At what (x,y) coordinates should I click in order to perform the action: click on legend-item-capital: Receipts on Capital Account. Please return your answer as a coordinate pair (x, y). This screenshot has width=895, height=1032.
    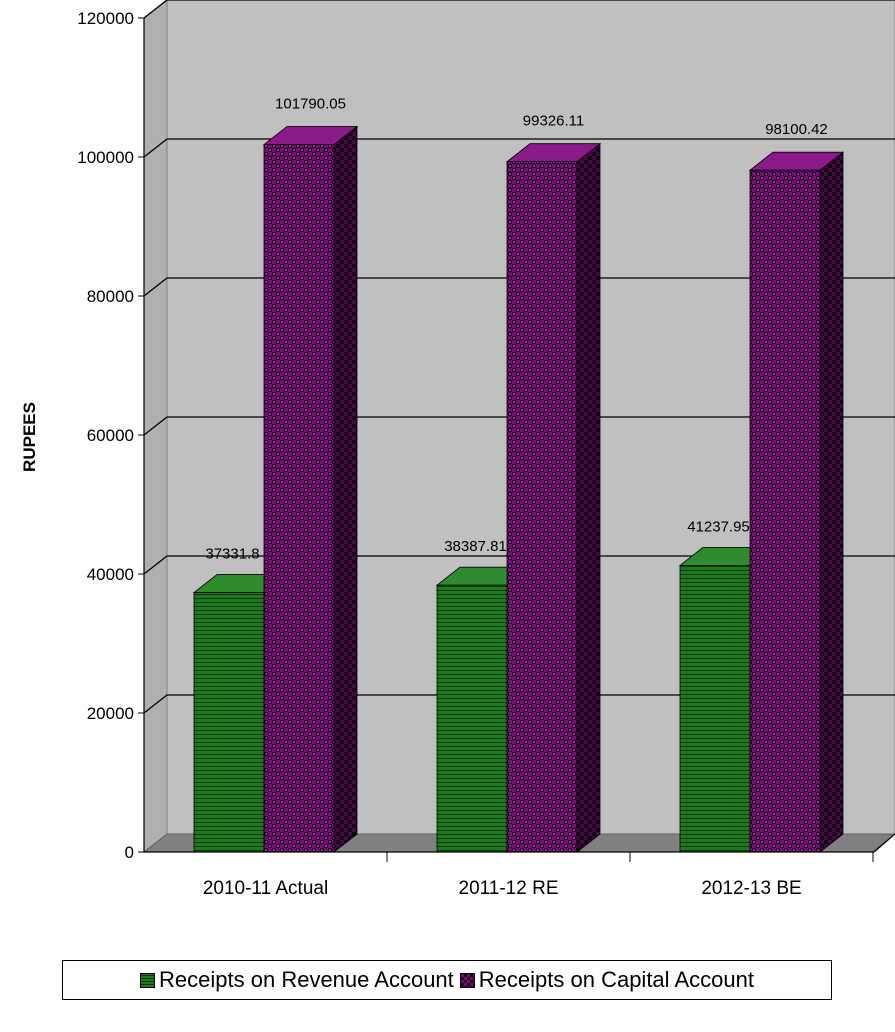
    Looking at the image, I should click on (606, 980).